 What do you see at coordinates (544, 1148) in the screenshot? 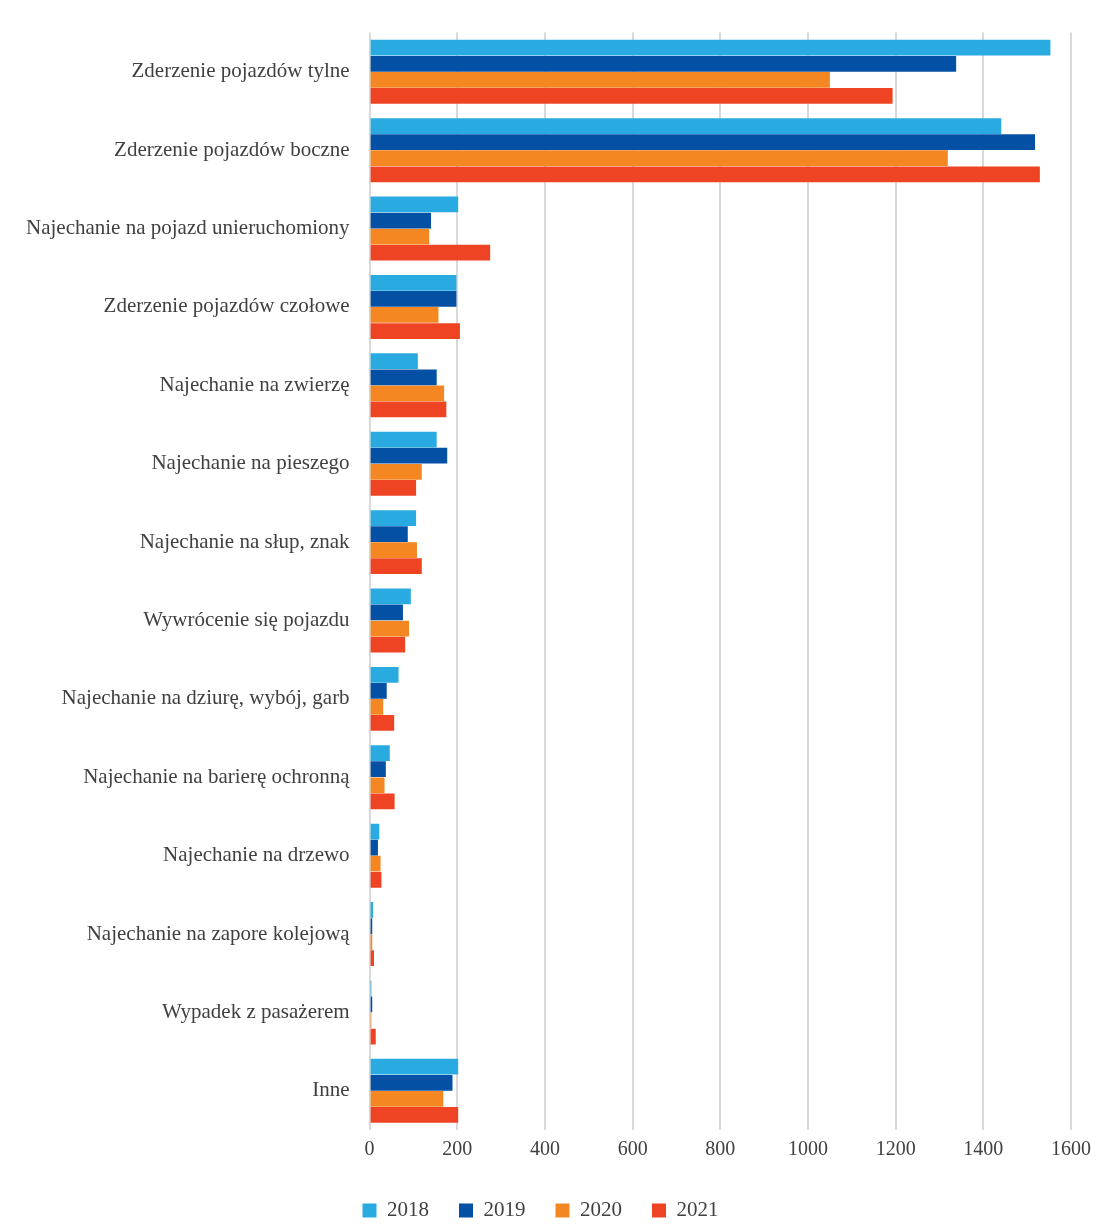
I see `x-tick-label: 400` at bounding box center [544, 1148].